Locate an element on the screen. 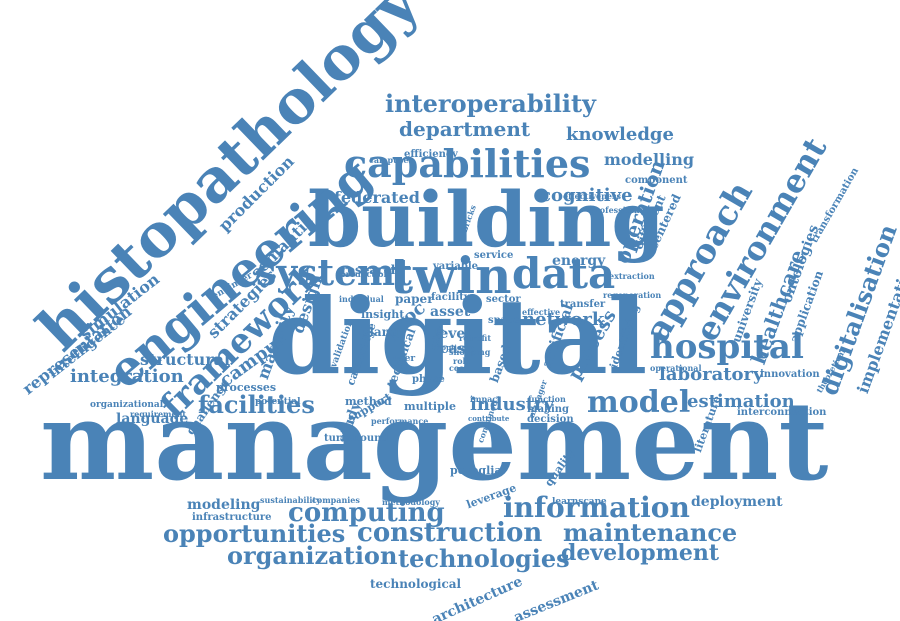  word-information-15: information is located at coordinates (596, 507).